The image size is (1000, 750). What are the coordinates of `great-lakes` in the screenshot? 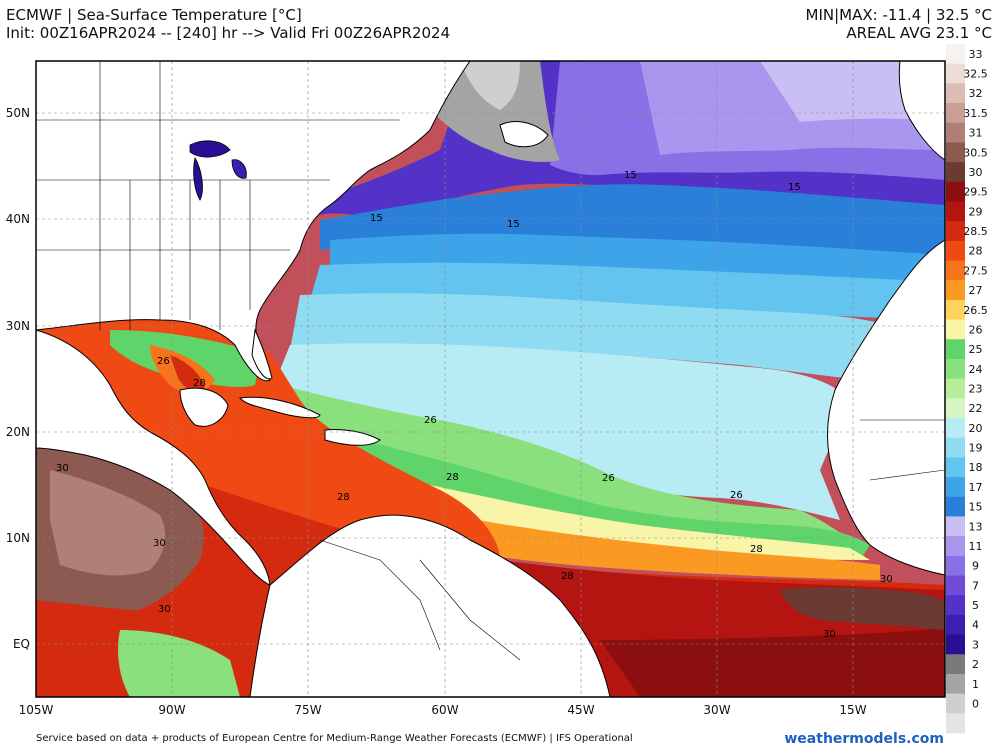 It's located at (218, 170).